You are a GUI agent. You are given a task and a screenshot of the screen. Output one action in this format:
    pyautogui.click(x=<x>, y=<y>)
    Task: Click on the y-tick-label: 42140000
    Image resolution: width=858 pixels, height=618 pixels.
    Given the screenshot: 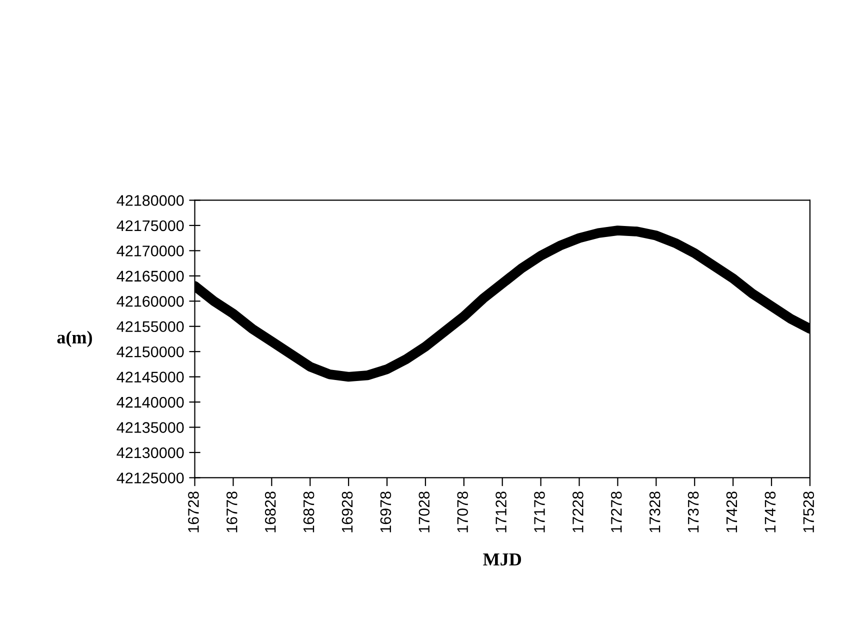 What is the action you would take?
    pyautogui.click(x=150, y=402)
    